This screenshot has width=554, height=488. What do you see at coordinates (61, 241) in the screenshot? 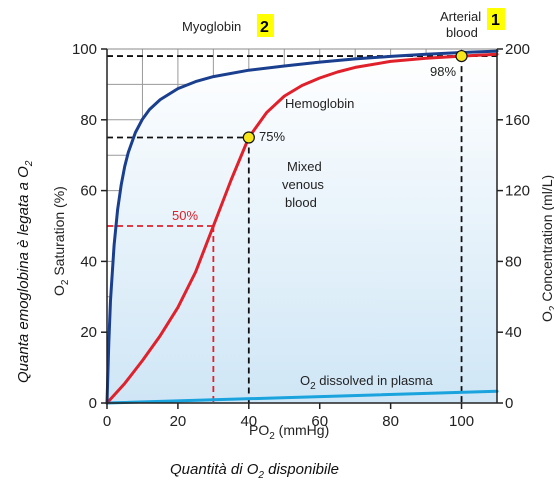
I see `y-axis-title-left: O2 Saturation (%)` at bounding box center [61, 241].